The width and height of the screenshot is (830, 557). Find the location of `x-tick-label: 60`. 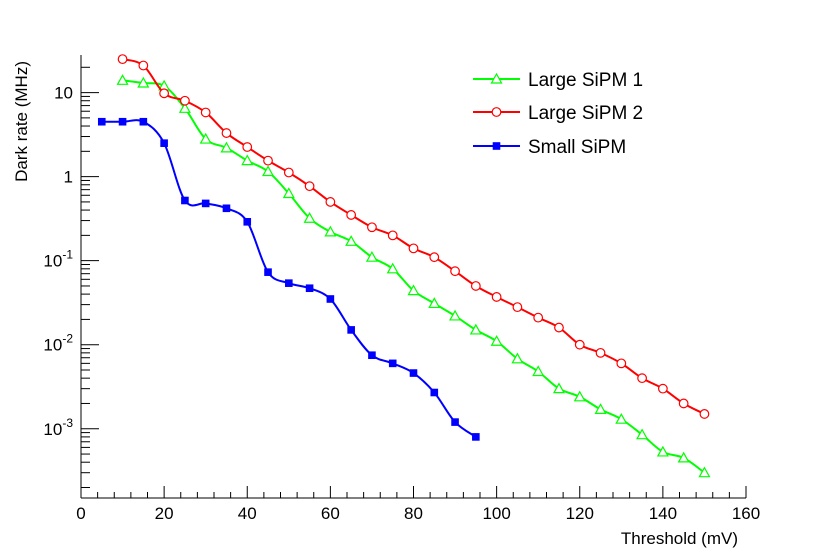

x-tick-label: 60 is located at coordinates (330, 513).